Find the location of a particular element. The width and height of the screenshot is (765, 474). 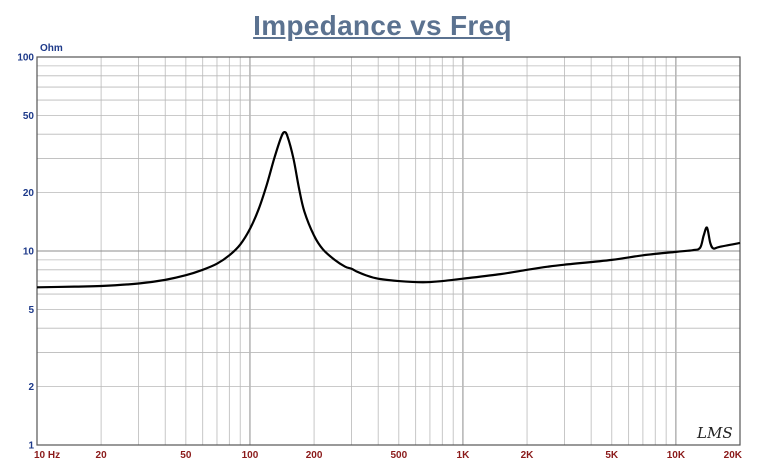

x-tick-label: 2K is located at coordinates (528, 455).